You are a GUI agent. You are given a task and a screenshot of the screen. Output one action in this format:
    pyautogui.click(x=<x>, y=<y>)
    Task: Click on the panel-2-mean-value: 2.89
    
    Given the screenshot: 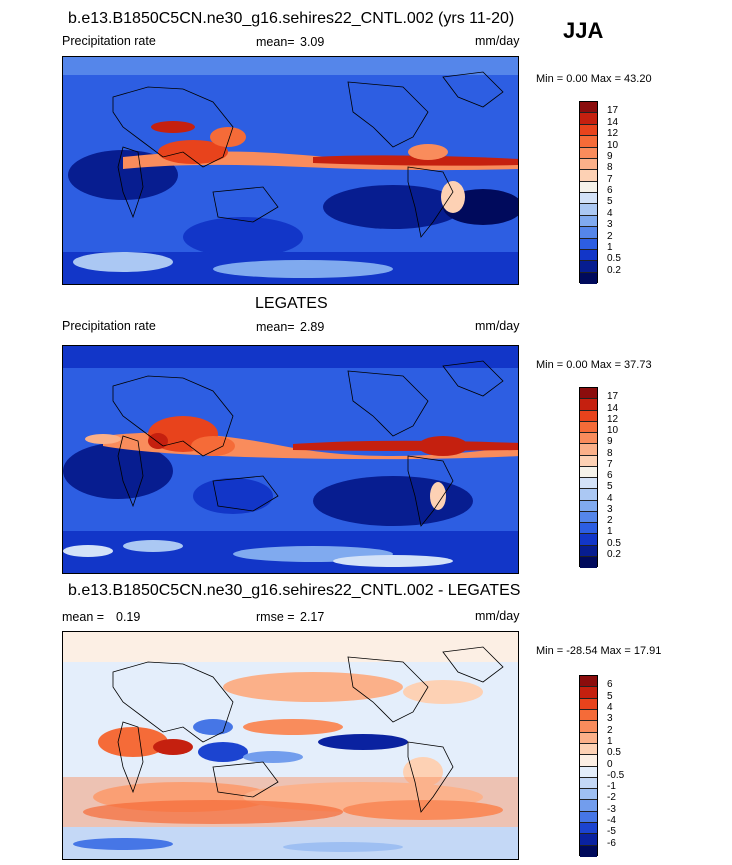 What is the action you would take?
    pyautogui.click(x=312, y=327)
    